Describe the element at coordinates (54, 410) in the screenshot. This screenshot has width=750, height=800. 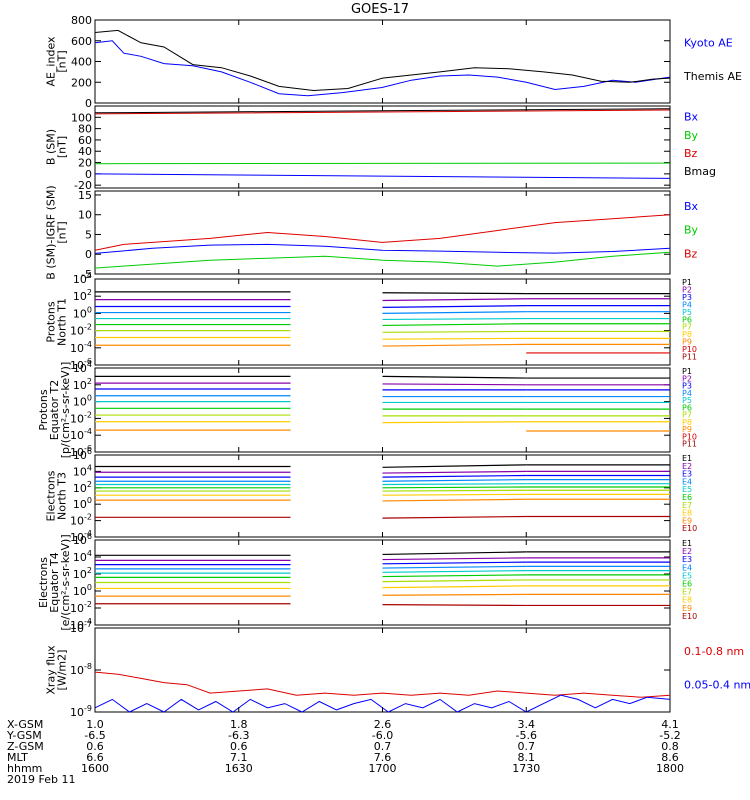
I see `y-axis-label: Equator T2` at that location.